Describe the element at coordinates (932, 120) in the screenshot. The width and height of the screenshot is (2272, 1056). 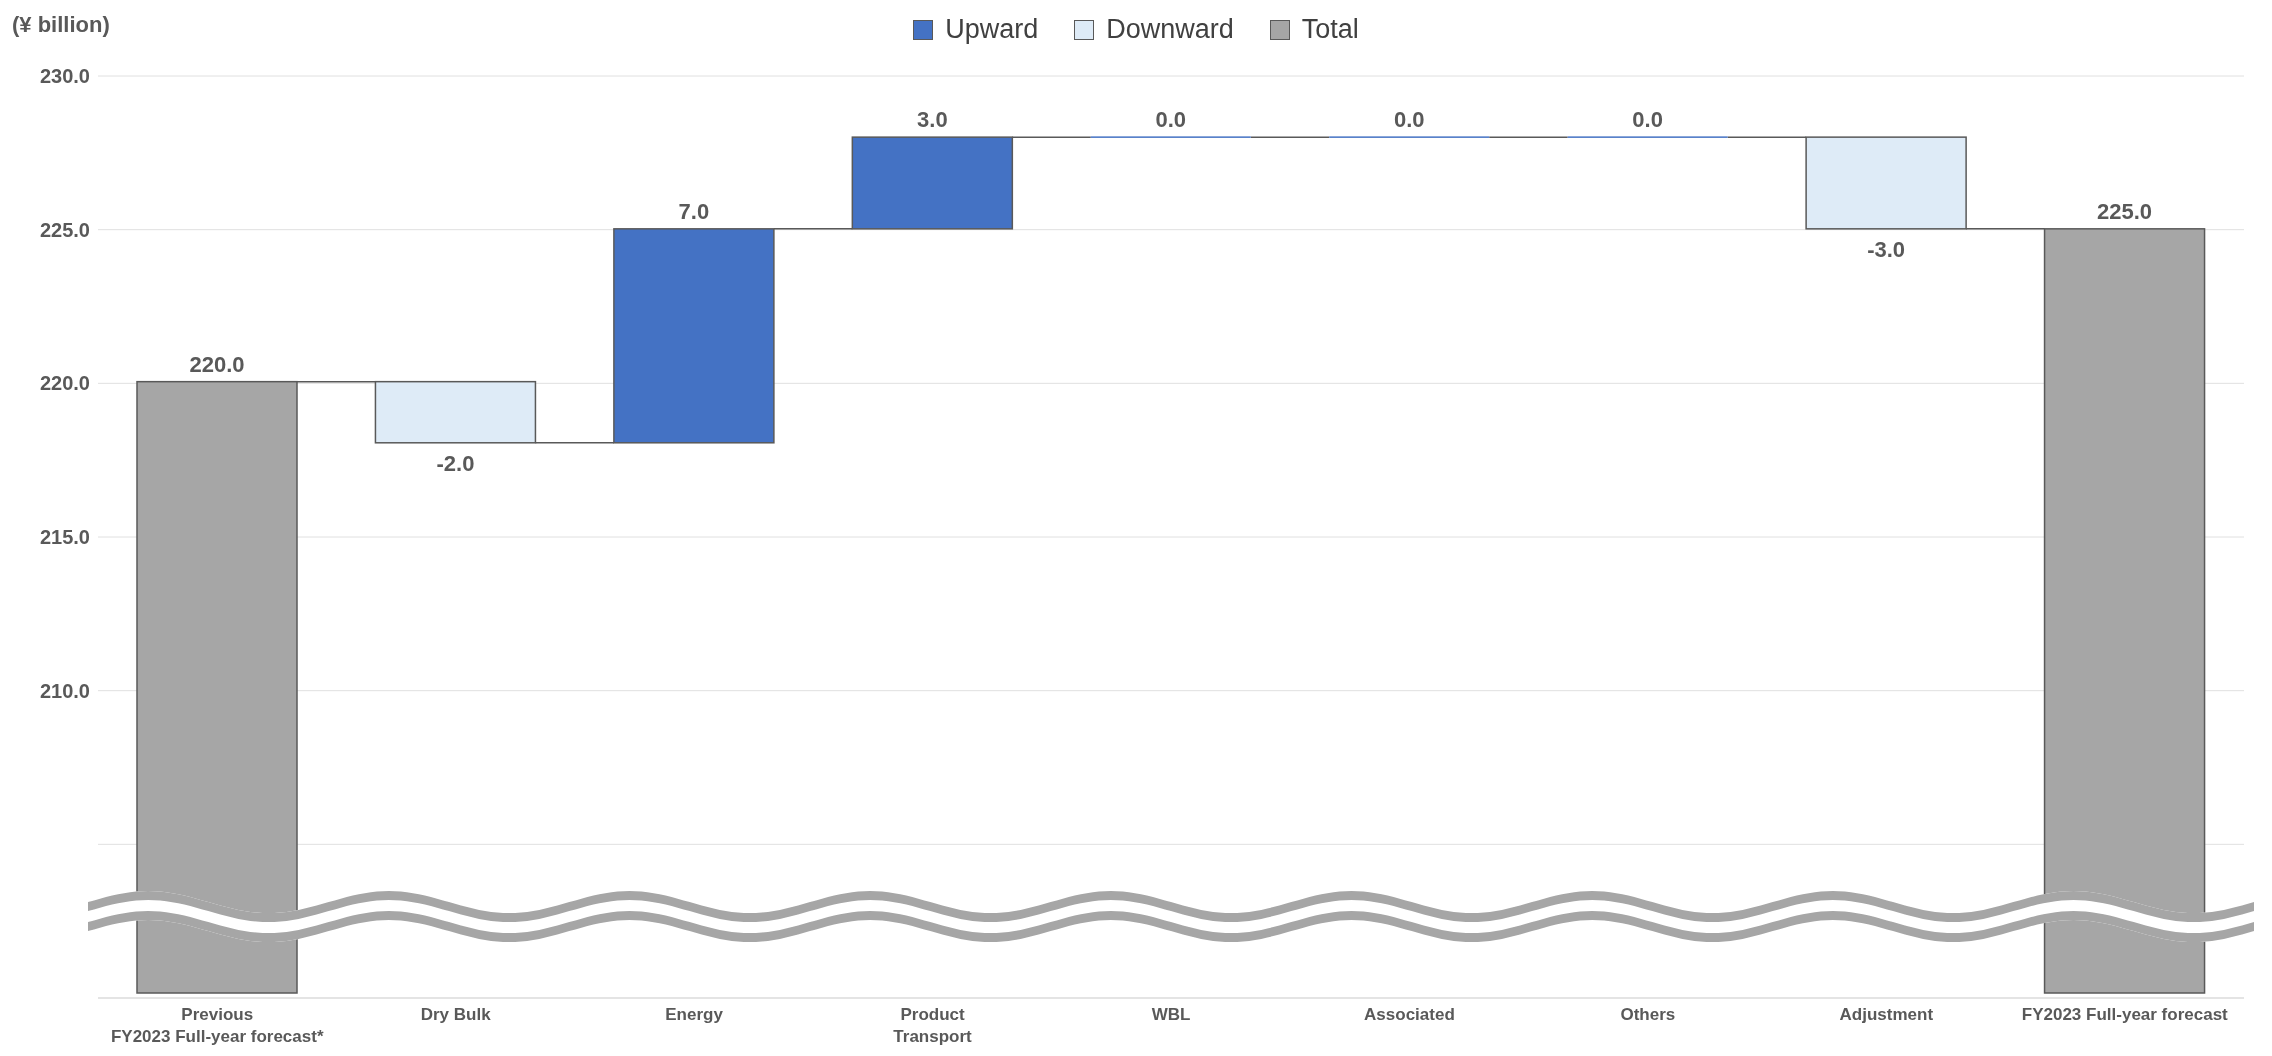
I see `data-label: 3.0` at that location.